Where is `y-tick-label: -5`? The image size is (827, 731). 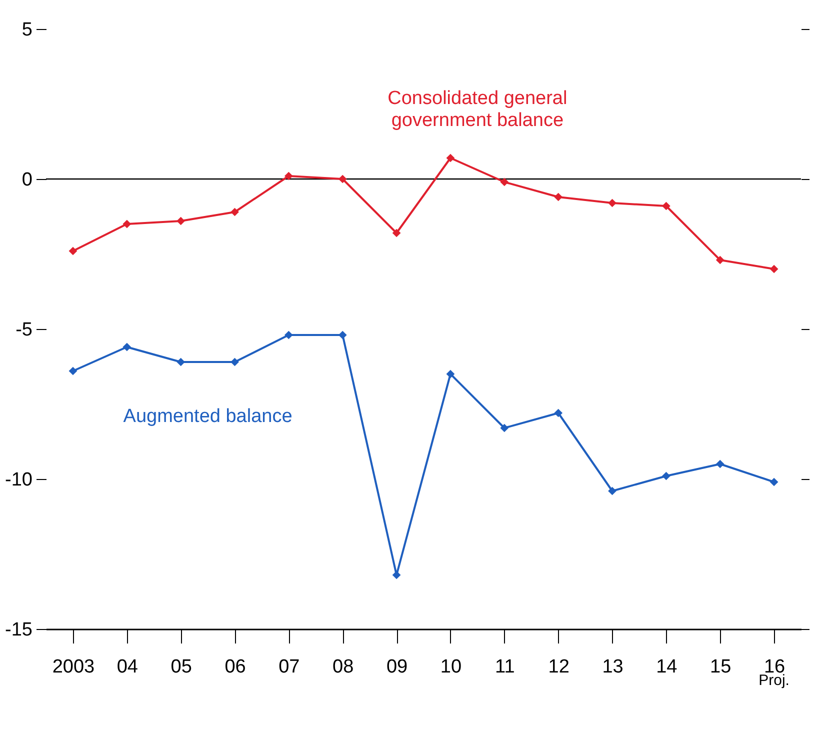
y-tick-label: -5 is located at coordinates (24, 330).